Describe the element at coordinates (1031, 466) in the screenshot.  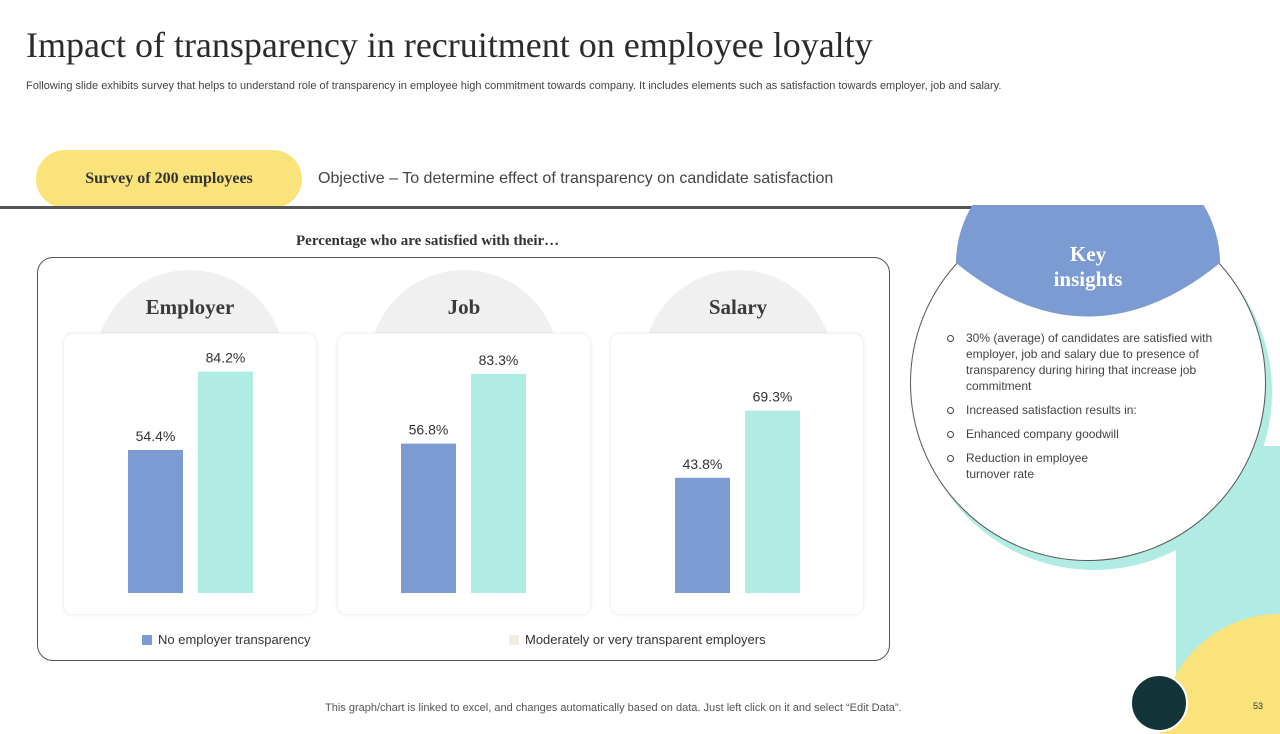
I see `insight-item: Reduction in employee turnover rate` at that location.